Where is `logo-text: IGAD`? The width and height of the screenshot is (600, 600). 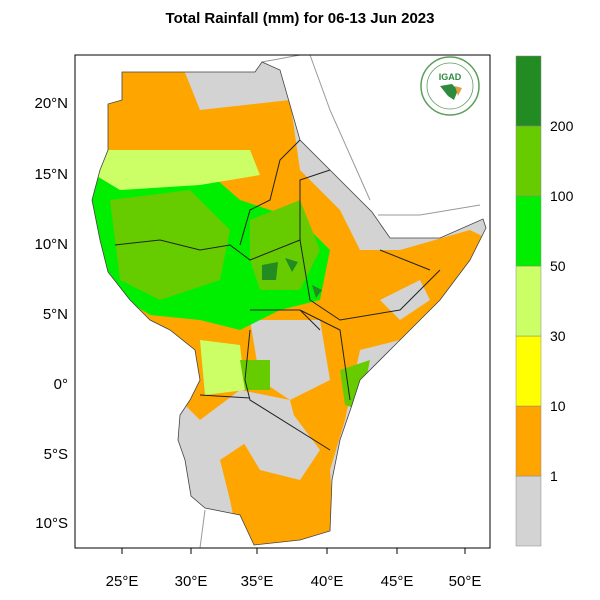 logo-text: IGAD is located at coordinates (450, 77).